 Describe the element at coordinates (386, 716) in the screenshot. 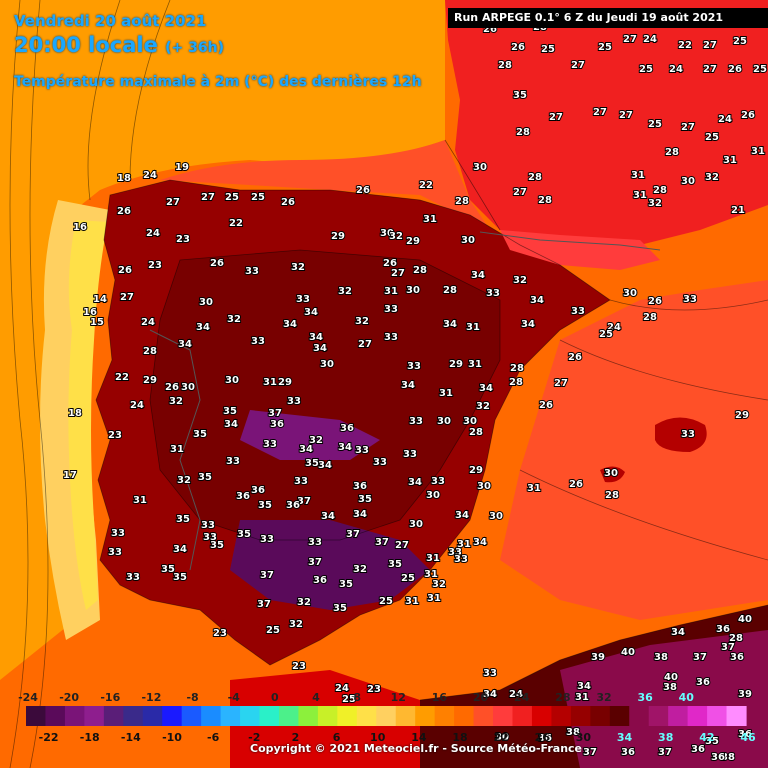

I see `color-scale` at that location.